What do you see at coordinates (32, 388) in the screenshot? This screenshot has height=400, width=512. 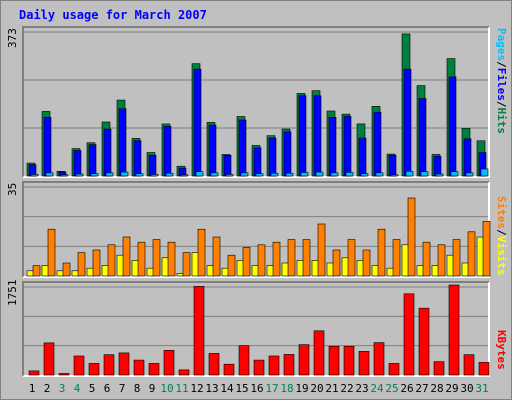 I see `x-tick-label: 1` at bounding box center [32, 388].